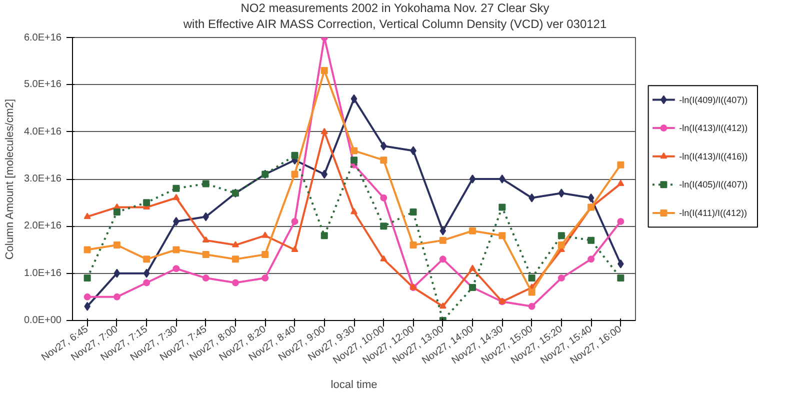  I want to click on y-tick-label: 6.0E+16, so click(43, 38).